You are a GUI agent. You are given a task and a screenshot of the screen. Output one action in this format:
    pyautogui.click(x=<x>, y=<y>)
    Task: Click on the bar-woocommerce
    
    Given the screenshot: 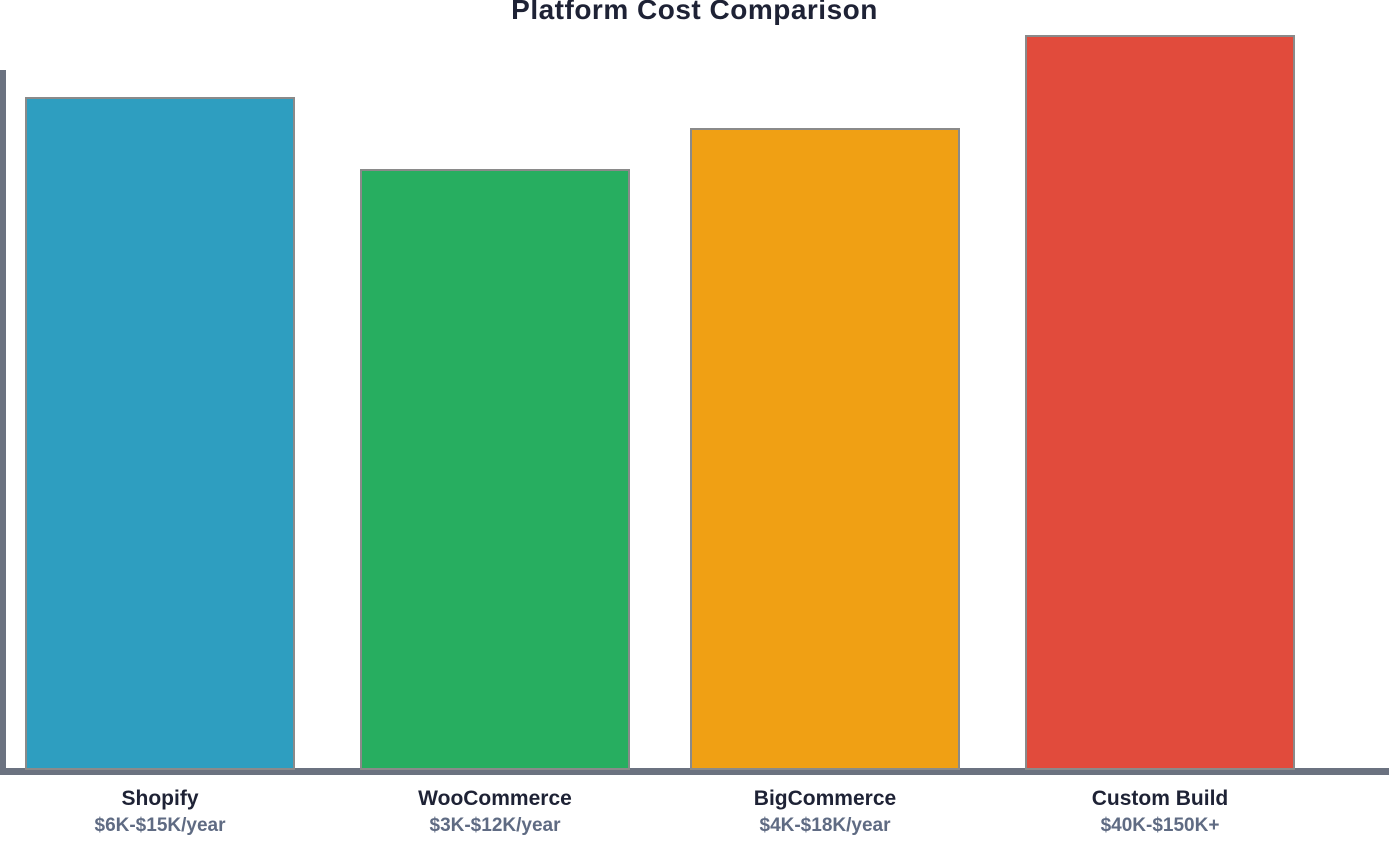 What is the action you would take?
    pyautogui.click(x=495, y=469)
    